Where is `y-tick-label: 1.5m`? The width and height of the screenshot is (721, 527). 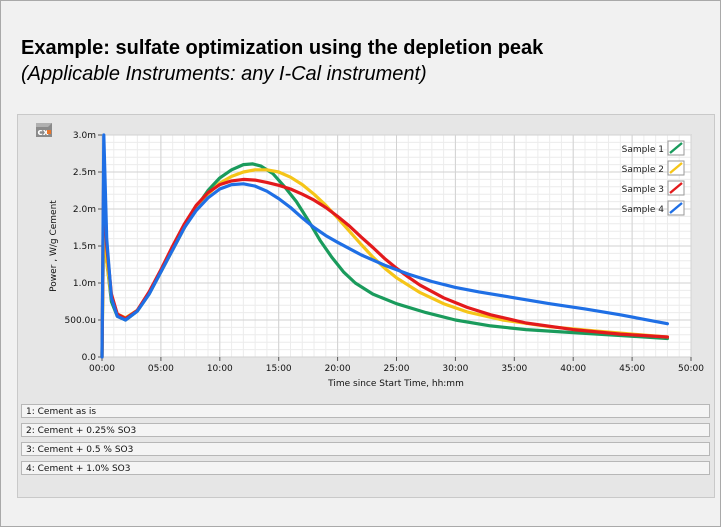 y-tick-label: 1.5m is located at coordinates (84, 247).